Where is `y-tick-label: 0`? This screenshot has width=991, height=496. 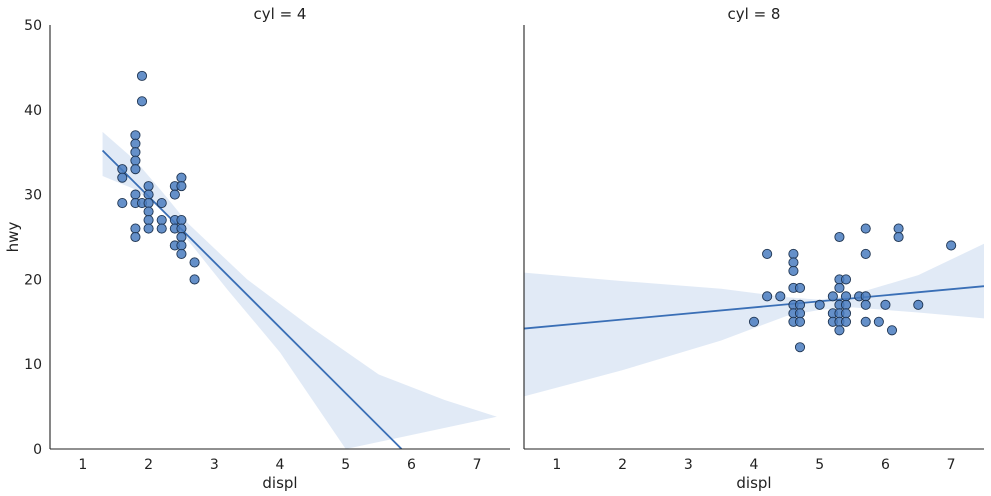 y-tick-label: 0 is located at coordinates (37, 450).